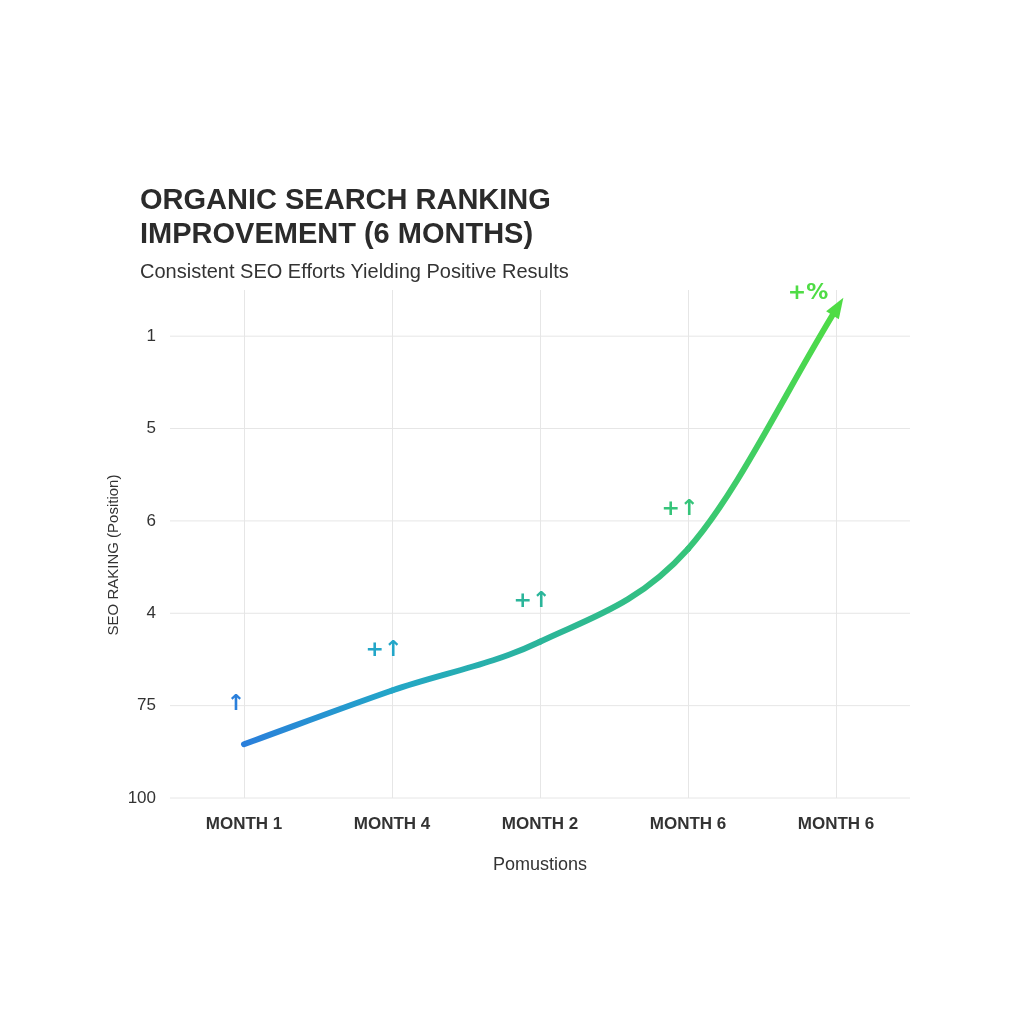 The height and width of the screenshot is (1024, 1024). I want to click on text: 4, so click(151, 612).